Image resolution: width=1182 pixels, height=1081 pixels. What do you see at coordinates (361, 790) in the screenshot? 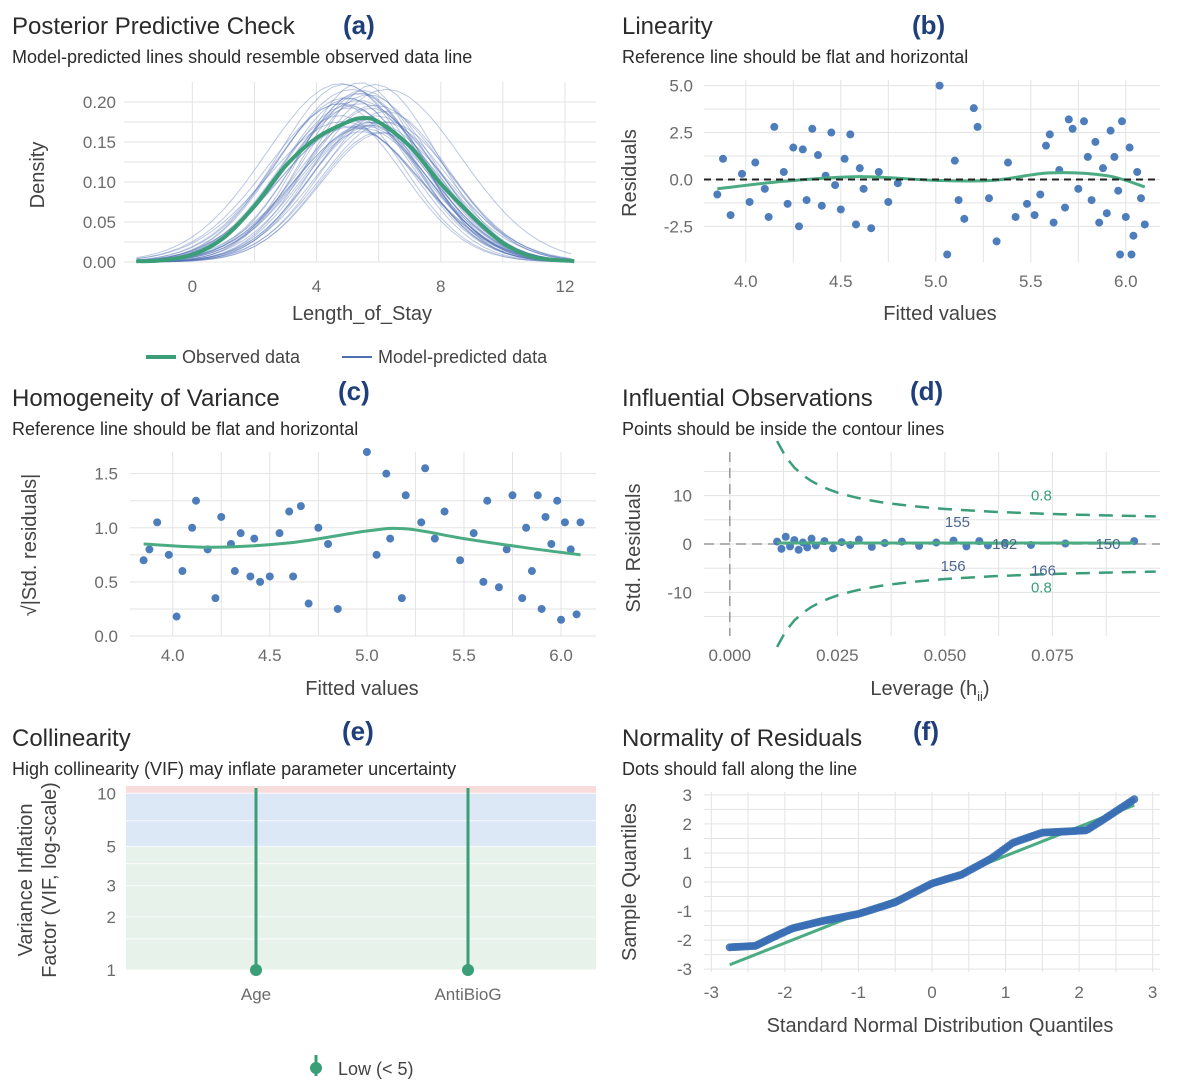
I see `panel-e-zone-high` at bounding box center [361, 790].